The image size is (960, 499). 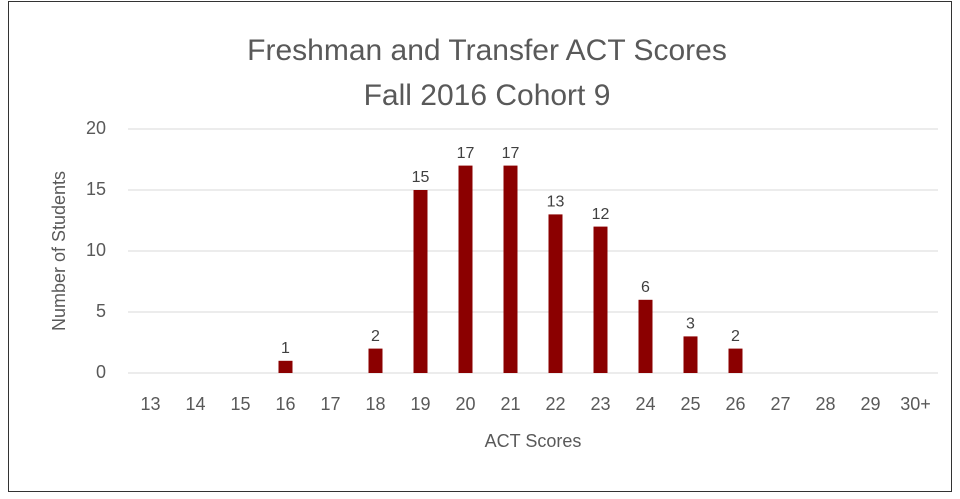 What do you see at coordinates (465, 404) in the screenshot?
I see `x-tick-label: 20` at bounding box center [465, 404].